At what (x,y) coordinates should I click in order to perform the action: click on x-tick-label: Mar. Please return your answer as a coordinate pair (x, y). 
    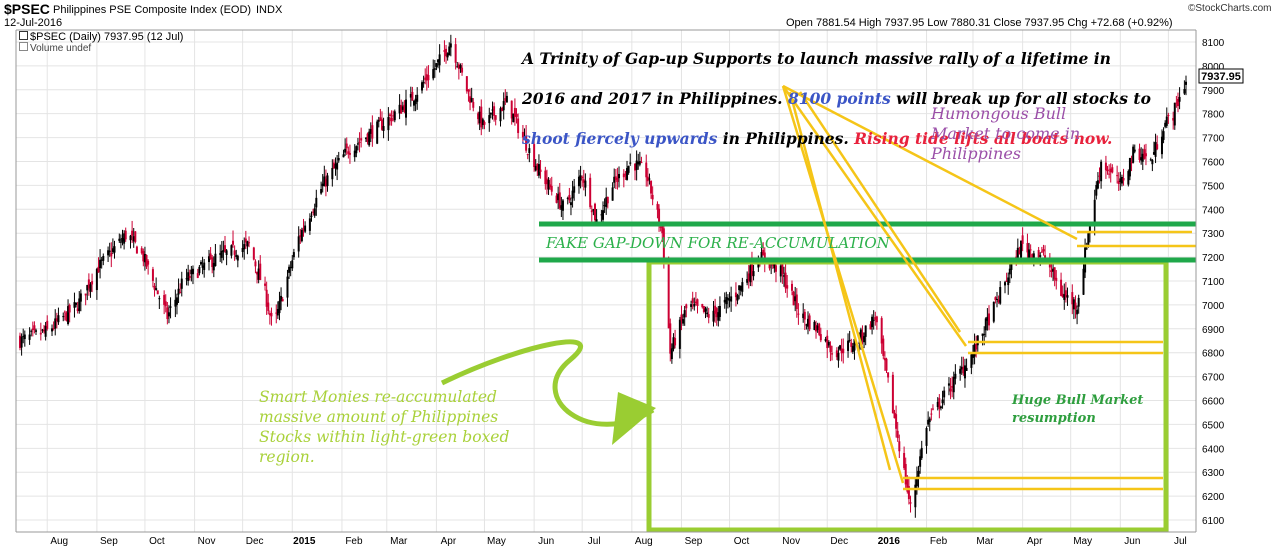
    Looking at the image, I should click on (399, 541).